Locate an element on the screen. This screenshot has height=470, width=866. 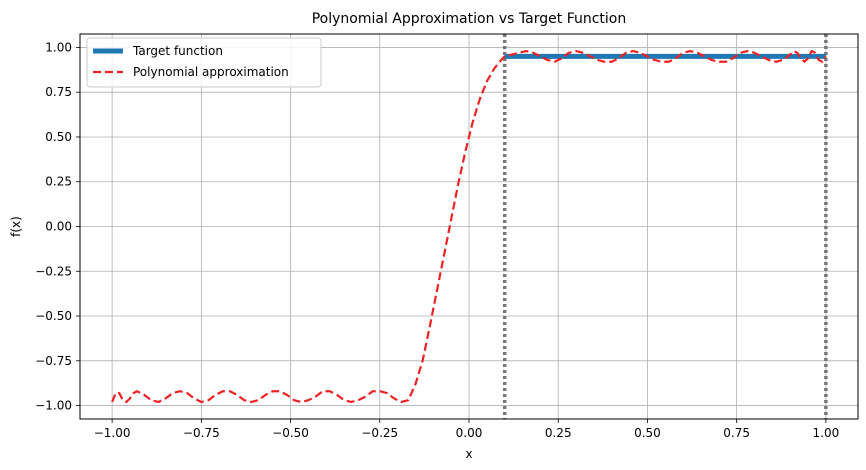
y-tick-label: 0.00 is located at coordinates (58, 227).